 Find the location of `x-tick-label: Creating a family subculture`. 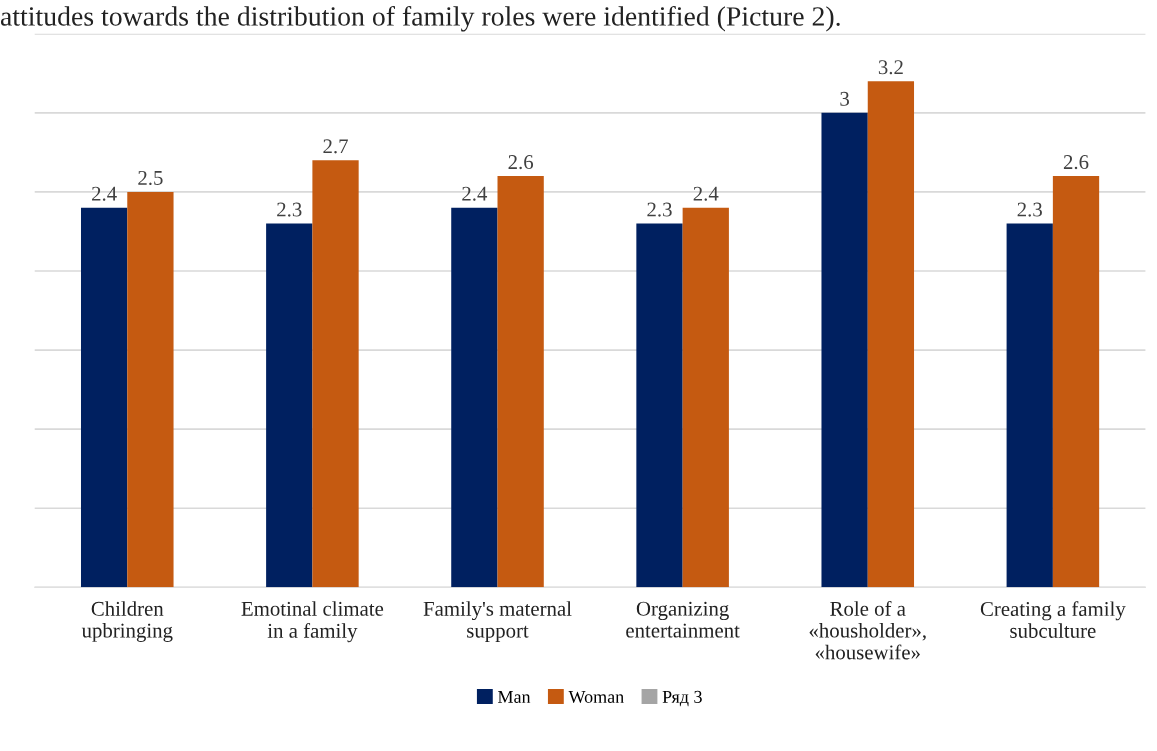

x-tick-label: Creating a family subculture is located at coordinates (1053, 619).